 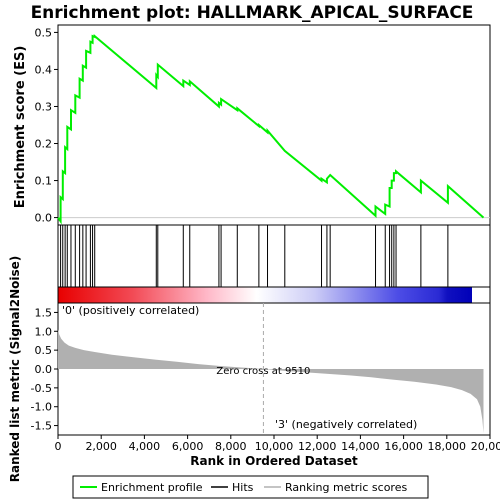 What do you see at coordinates (360, 446) in the screenshot?
I see `x-tick-label: 14,000` at bounding box center [360, 446].